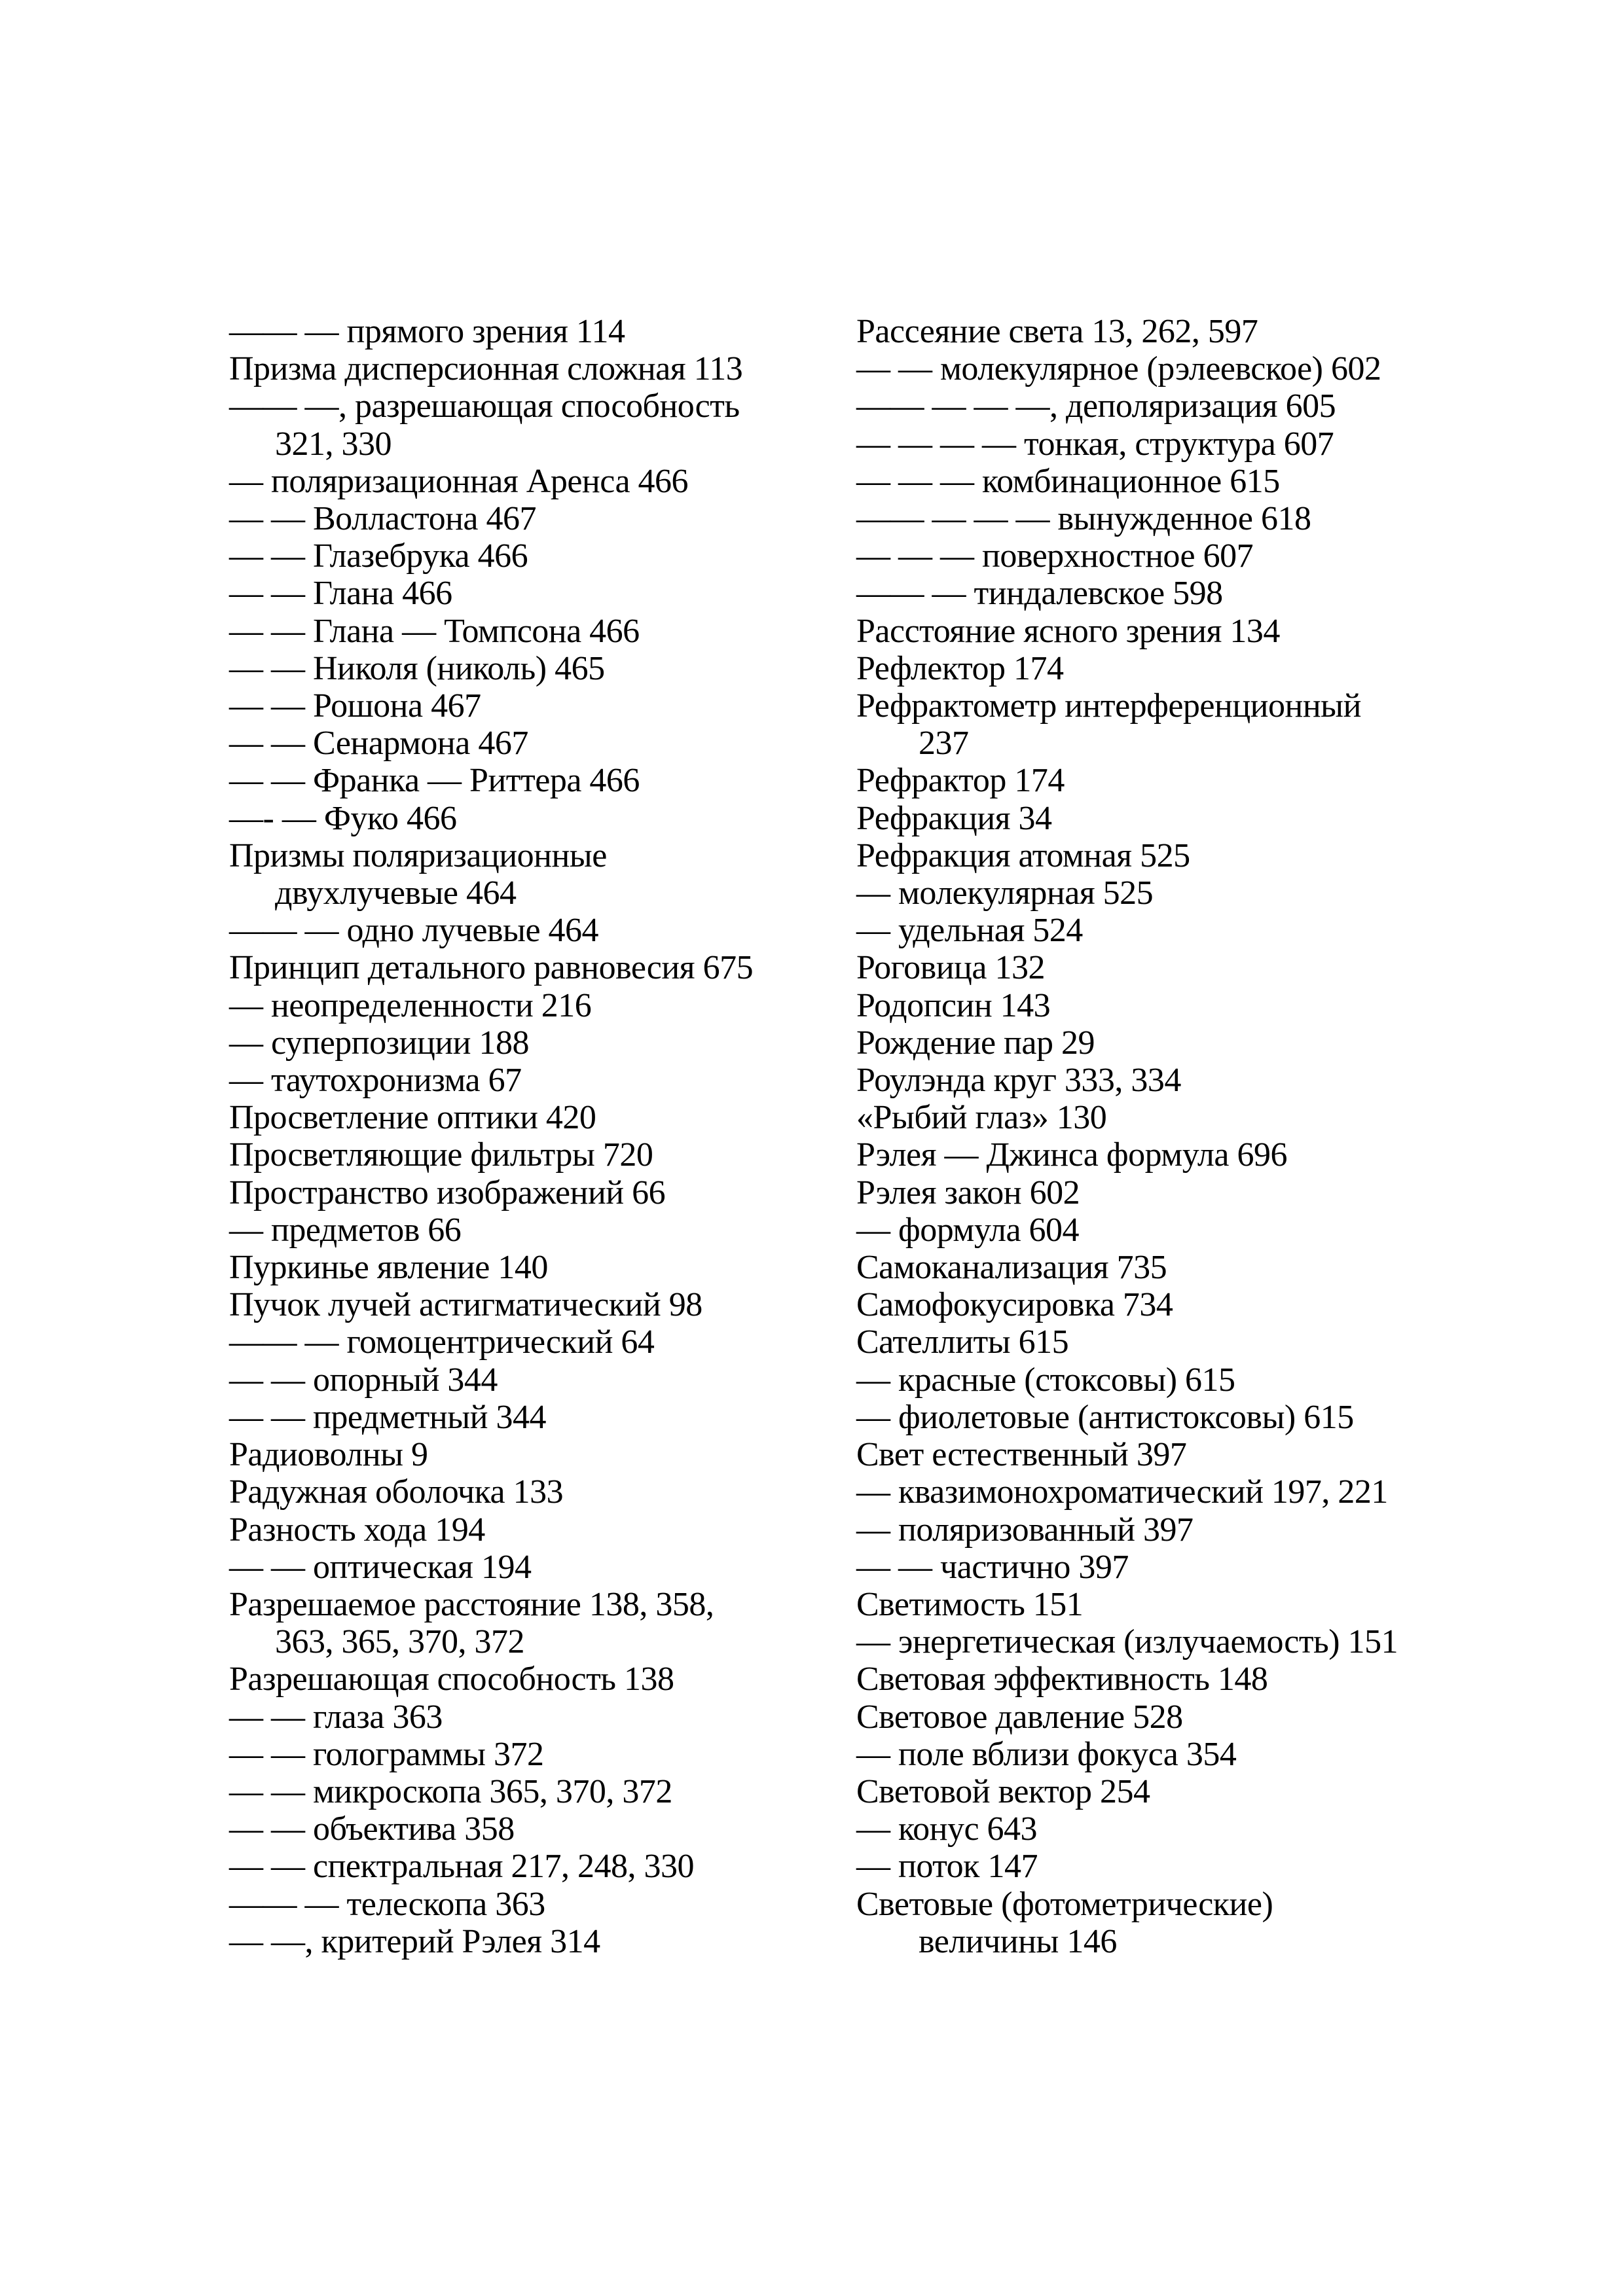 Image resolution: width=1623 pixels, height=2296 pixels. Describe the element at coordinates (383, 519) in the screenshot. I see `index-entry-line: — — Волластона 467` at that location.